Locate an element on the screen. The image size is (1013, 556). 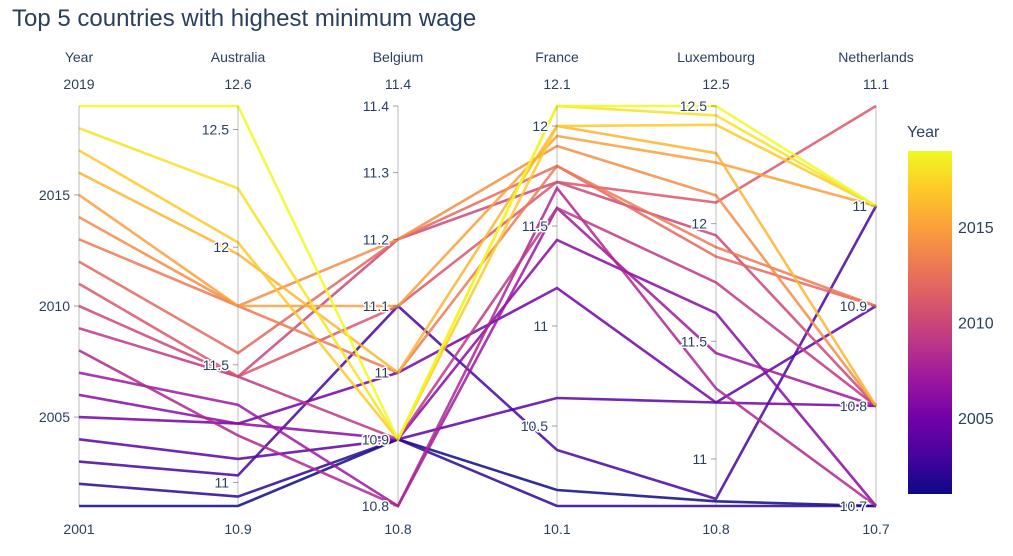
tick-label: 2005 is located at coordinates (54, 417).